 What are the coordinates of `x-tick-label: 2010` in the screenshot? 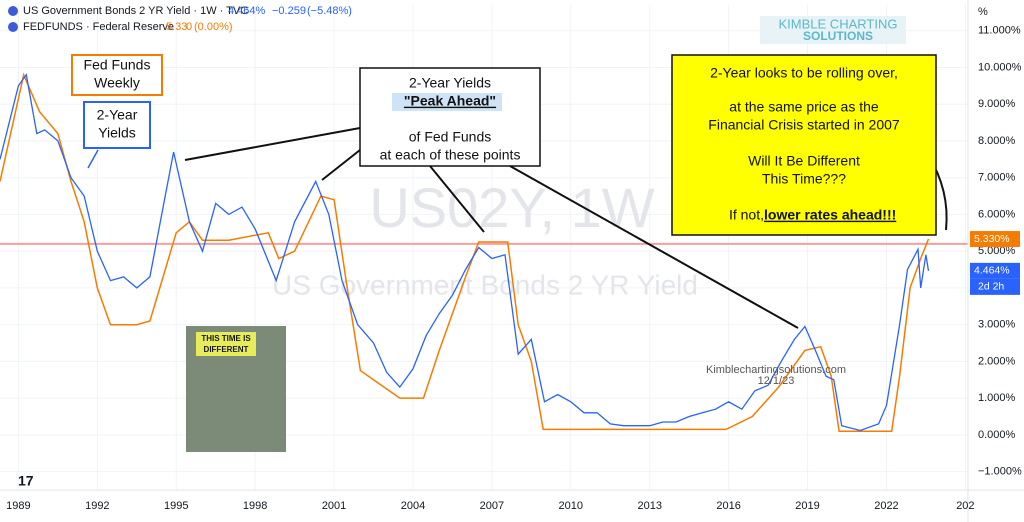 It's located at (571, 506).